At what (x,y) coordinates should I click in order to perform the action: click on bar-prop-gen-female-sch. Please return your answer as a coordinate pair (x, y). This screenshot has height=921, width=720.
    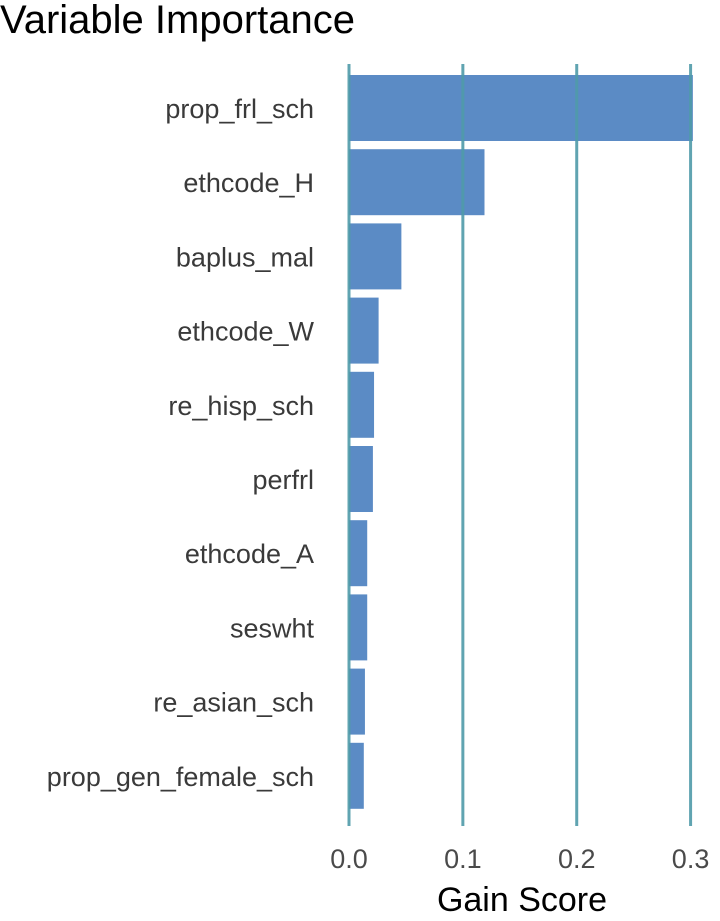
    Looking at the image, I should click on (356, 775).